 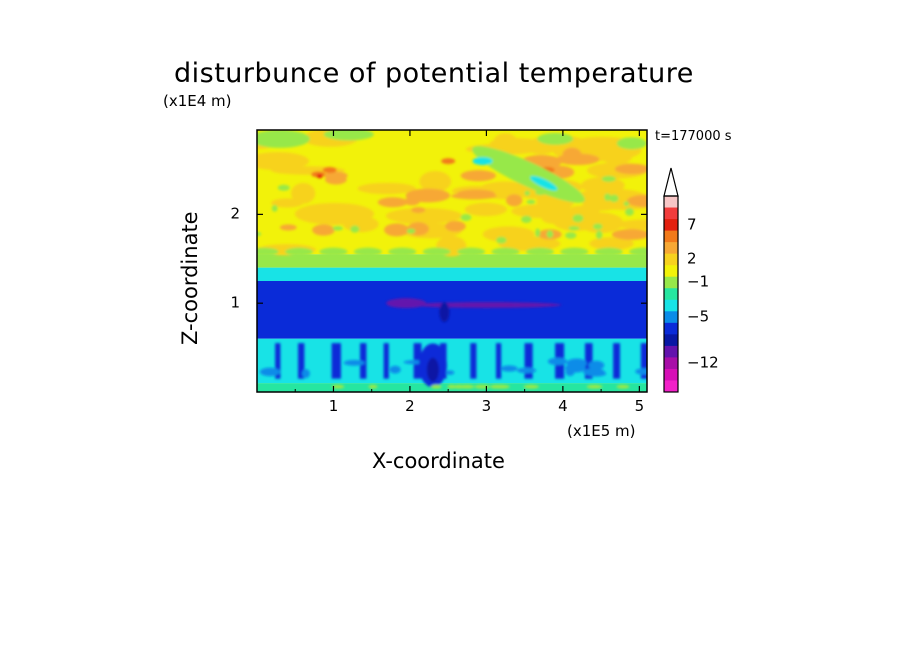 What do you see at coordinates (693, 136) in the screenshot?
I see `time-label: t=177000 s` at bounding box center [693, 136].